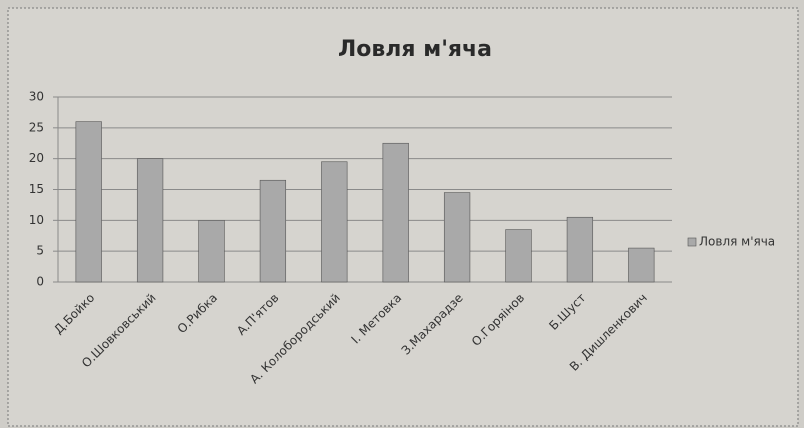 The image size is (804, 428). I want to click on y-tick-label: 0, so click(40, 282).